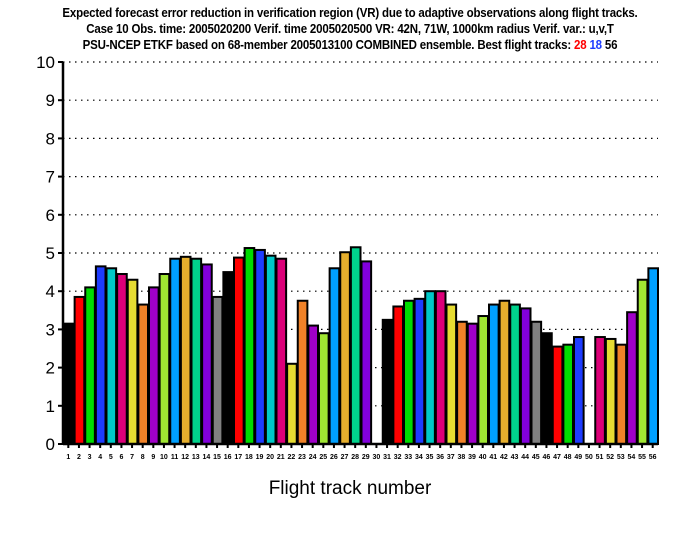 The height and width of the screenshot is (540, 700). What do you see at coordinates (50, 291) in the screenshot?
I see `y-tick-label: 4` at bounding box center [50, 291].